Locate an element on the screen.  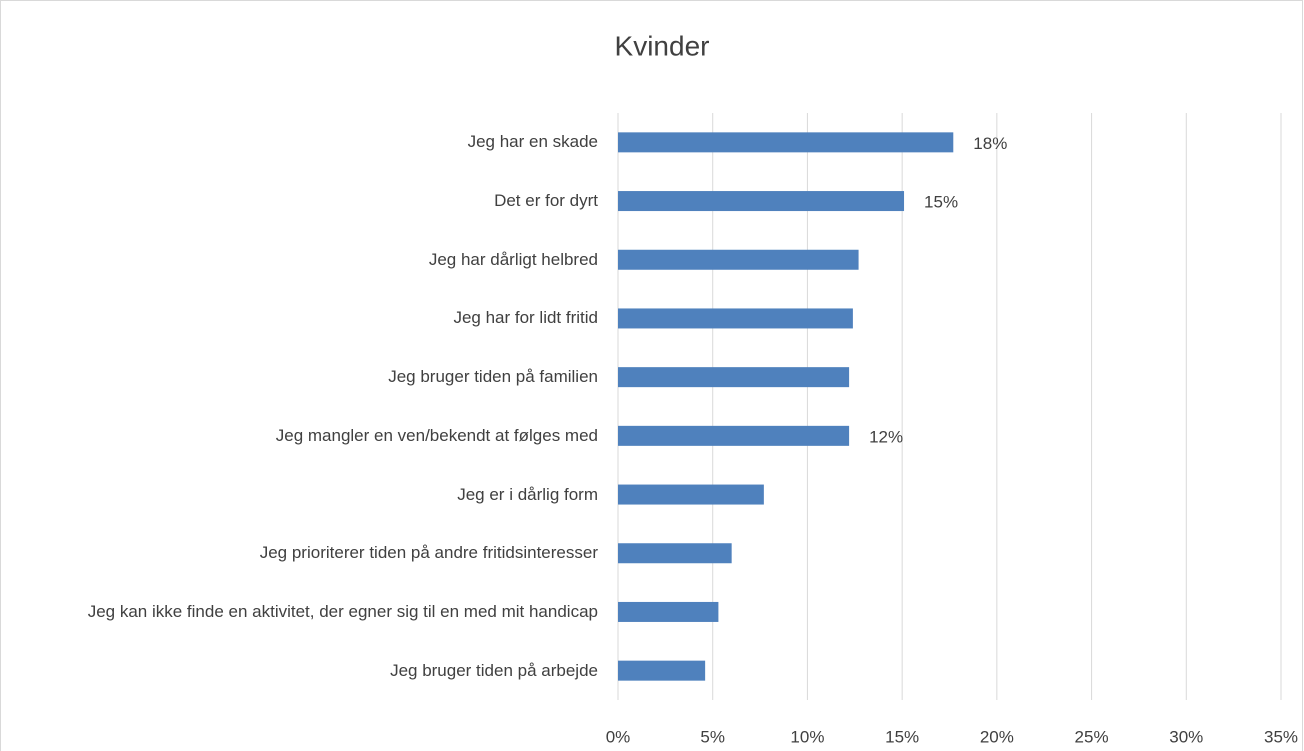
chart-title: Kvinder is located at coordinates (662, 45).